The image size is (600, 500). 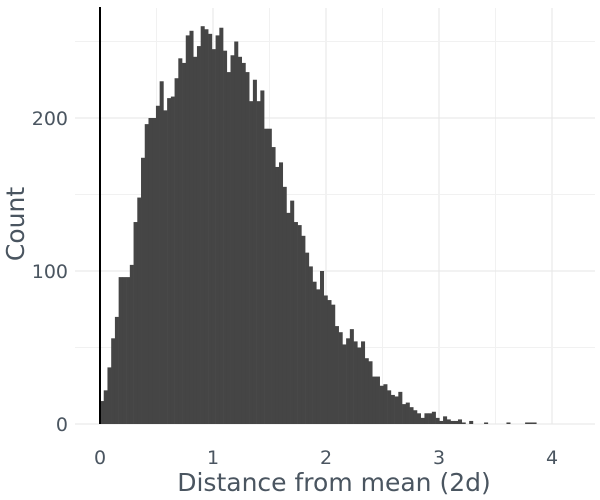 What do you see at coordinates (50, 272) in the screenshot?
I see `y-tick-label: 100` at bounding box center [50, 272].